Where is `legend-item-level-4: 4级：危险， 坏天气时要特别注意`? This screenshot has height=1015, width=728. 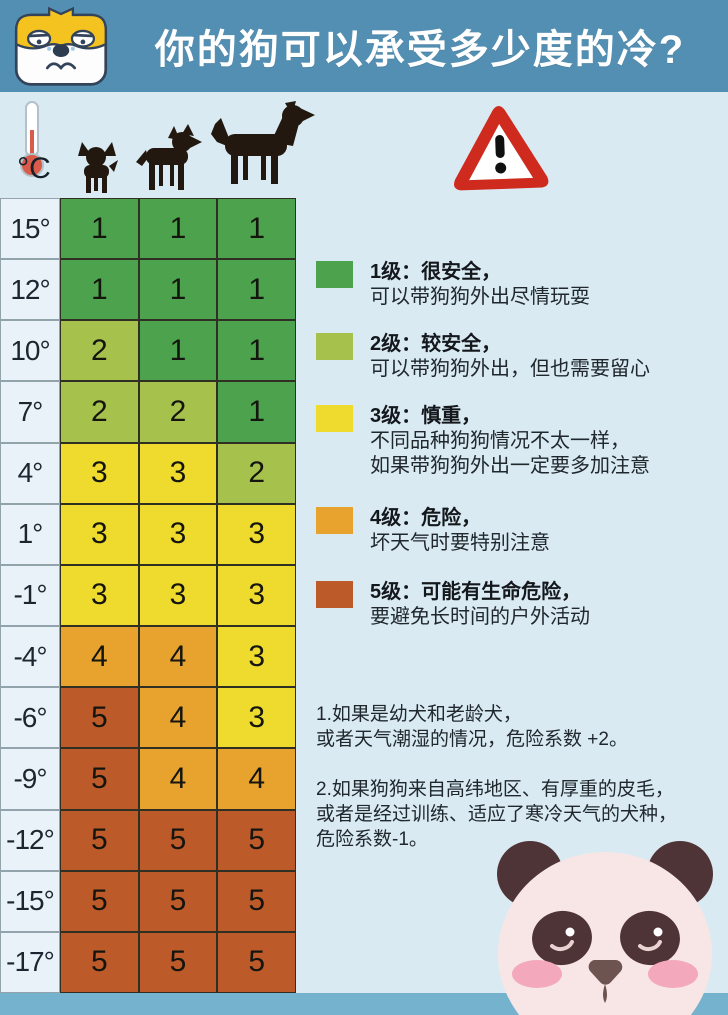
legend-item-level-4: 4级：危险， 坏天气时要特别注意 is located at coordinates (433, 531).